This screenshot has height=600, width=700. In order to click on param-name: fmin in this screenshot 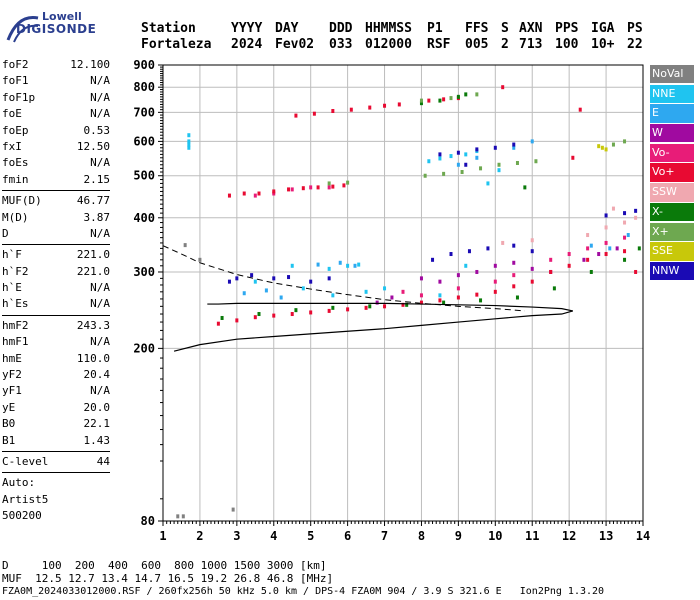, I will do `click(15, 179)`.